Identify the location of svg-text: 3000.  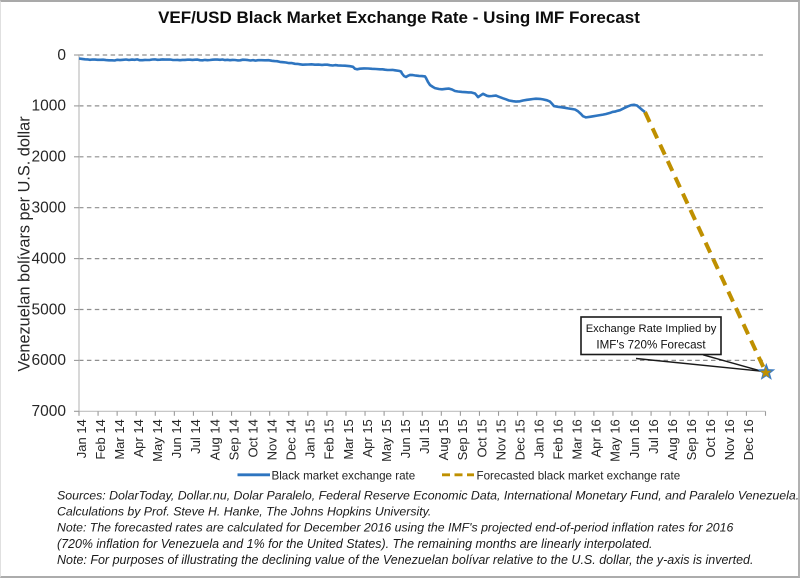
(49, 208).